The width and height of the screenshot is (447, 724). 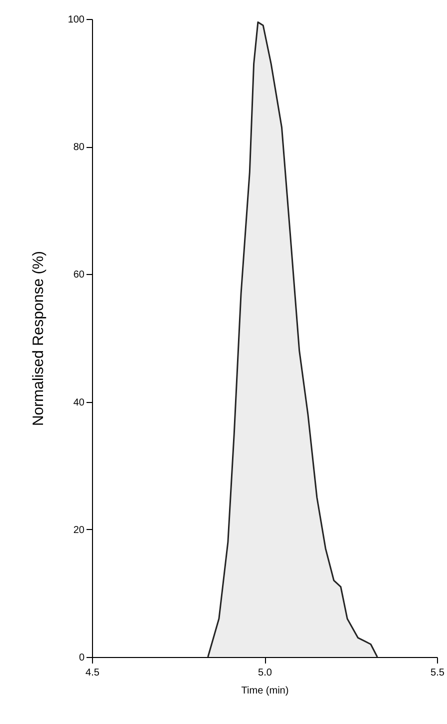 What do you see at coordinates (93, 673) in the screenshot?
I see `x-tick-label: 4.5` at bounding box center [93, 673].